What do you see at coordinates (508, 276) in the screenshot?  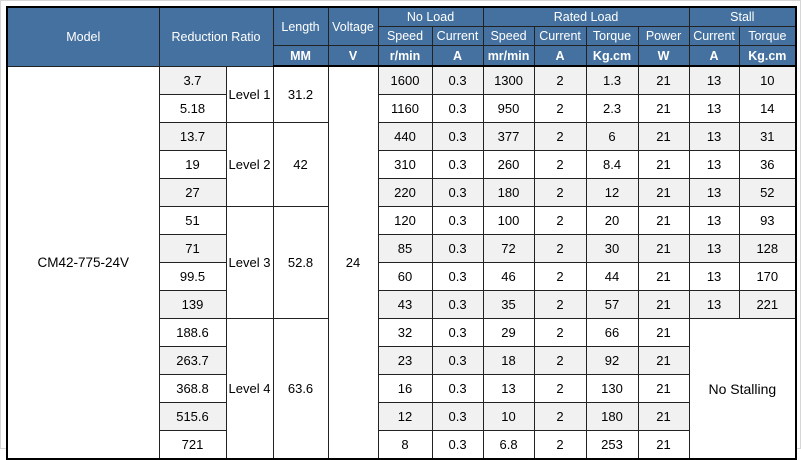 I see `rated-speed-cell: 46` at bounding box center [508, 276].